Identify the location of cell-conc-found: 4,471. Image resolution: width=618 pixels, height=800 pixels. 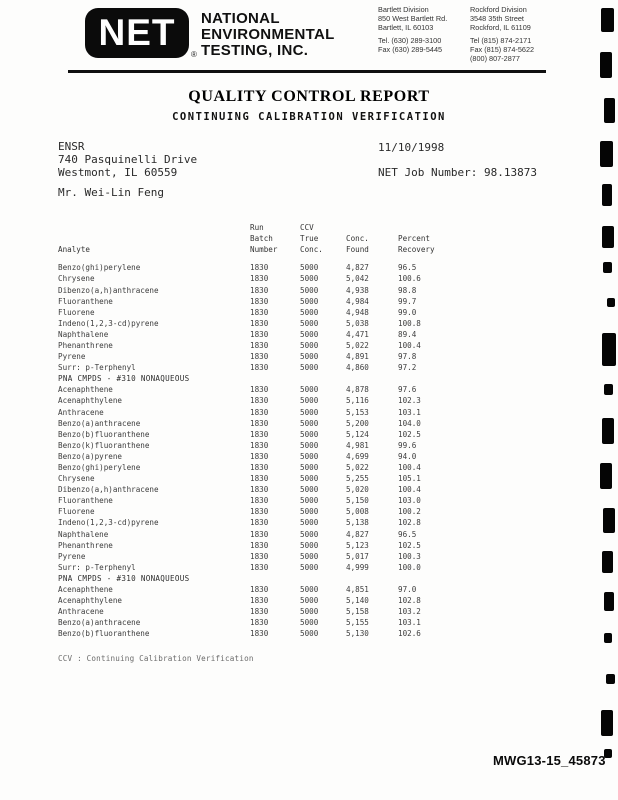
(357, 334).